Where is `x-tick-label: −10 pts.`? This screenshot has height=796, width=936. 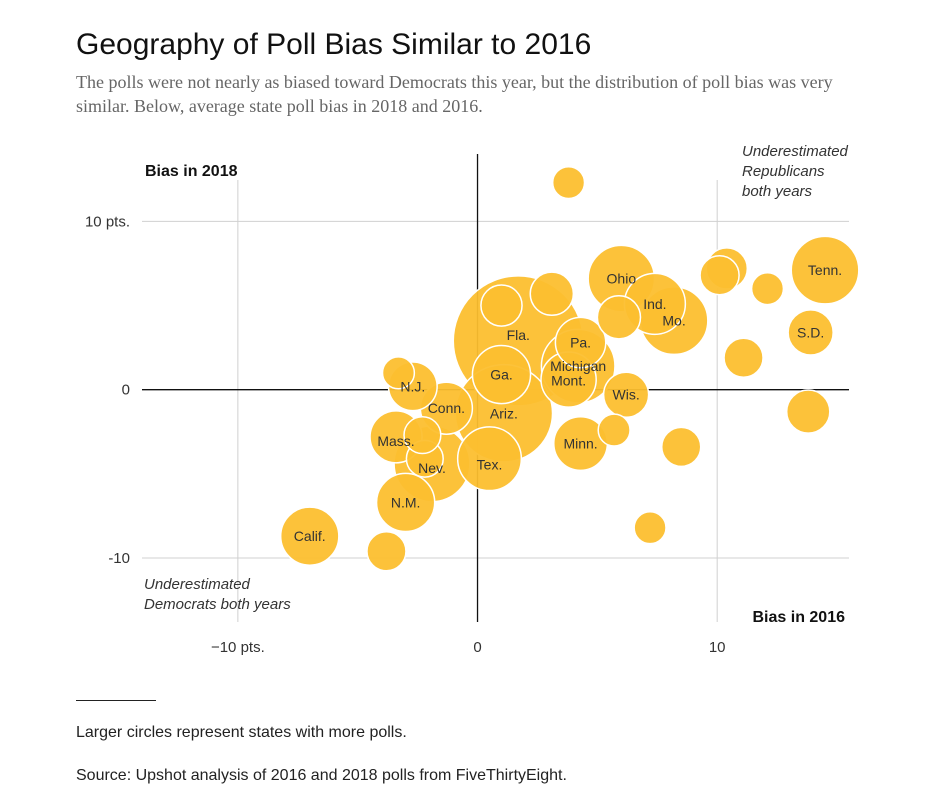 x-tick-label: −10 pts. is located at coordinates (238, 647).